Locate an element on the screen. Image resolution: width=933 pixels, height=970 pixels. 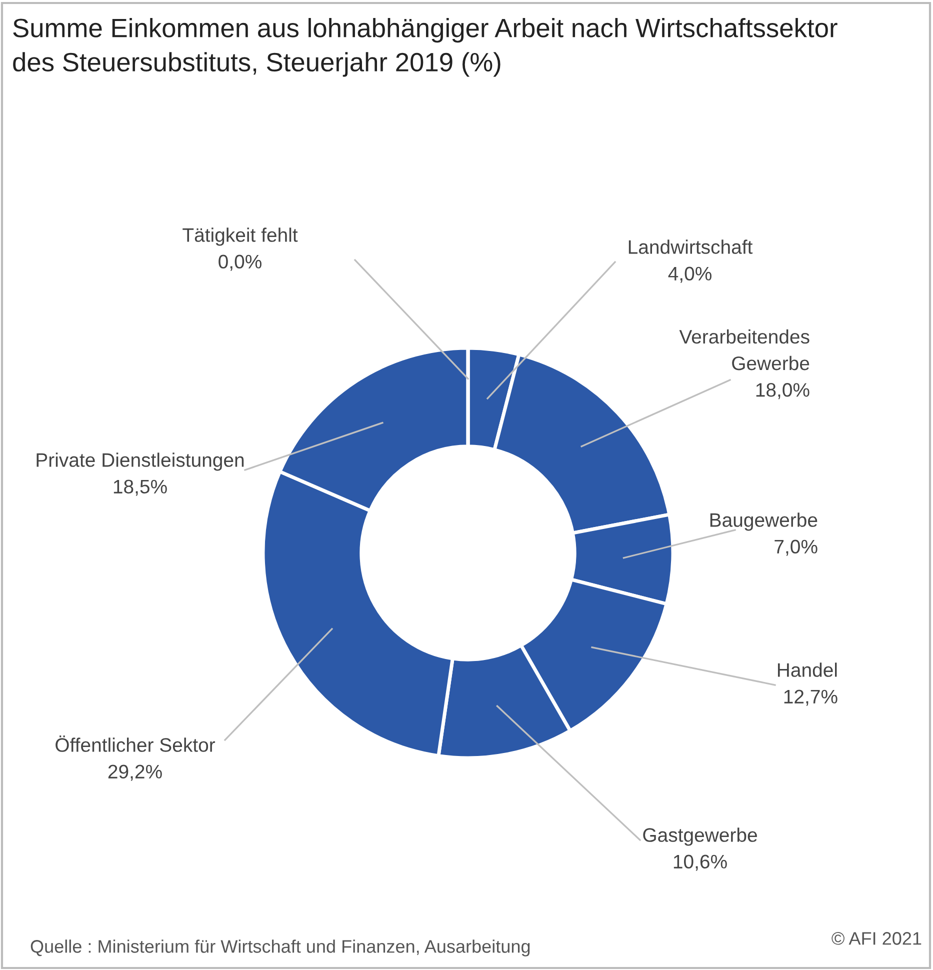
data-label: 7,0% is located at coordinates (796, 548).